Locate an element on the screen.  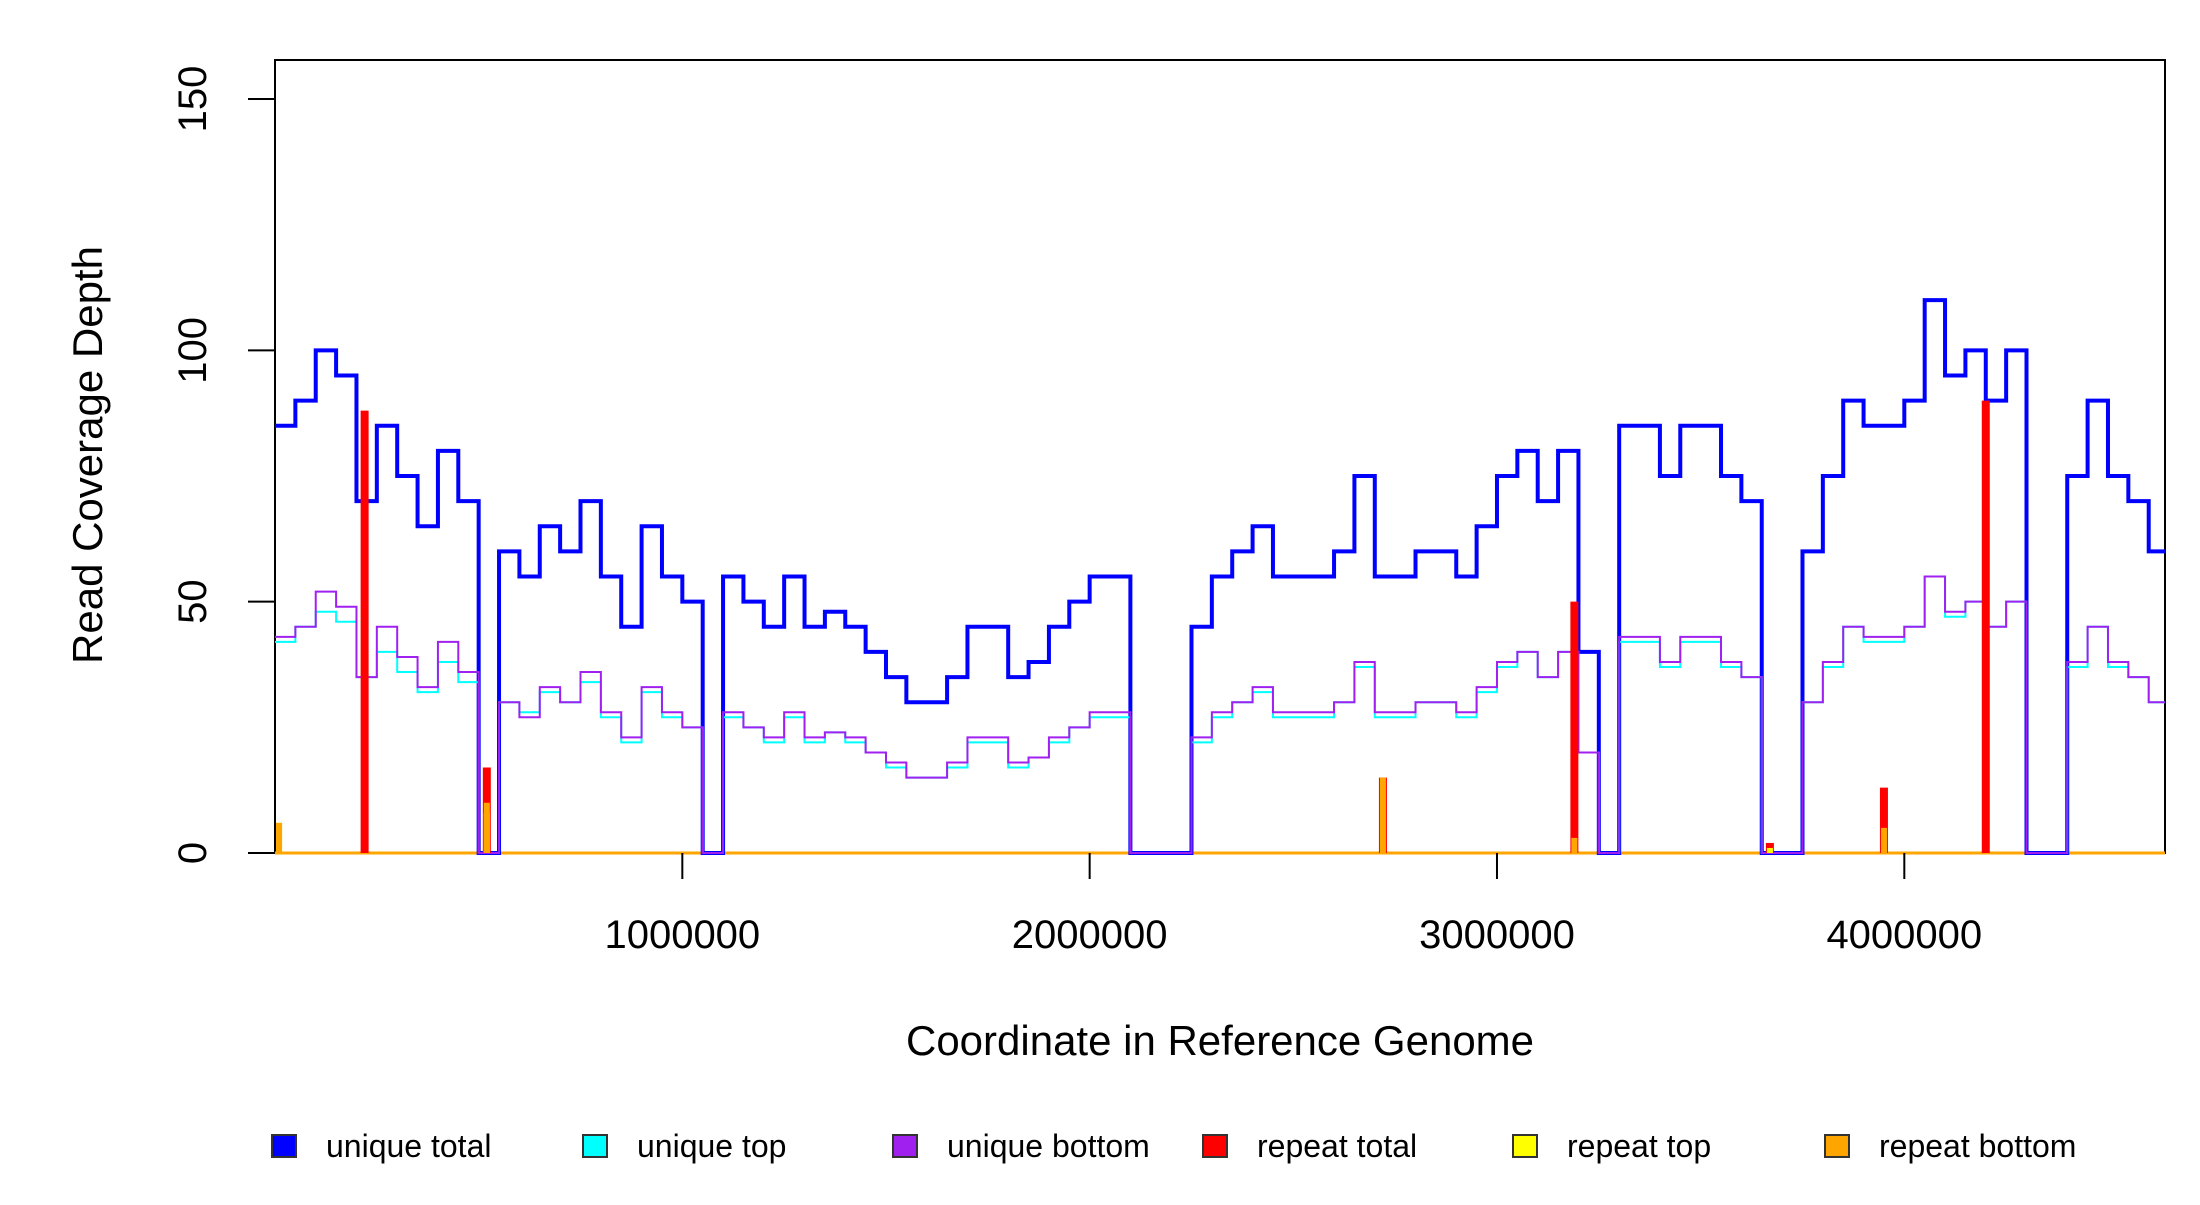
legend-swatch-unique-total is located at coordinates (284, 1146).